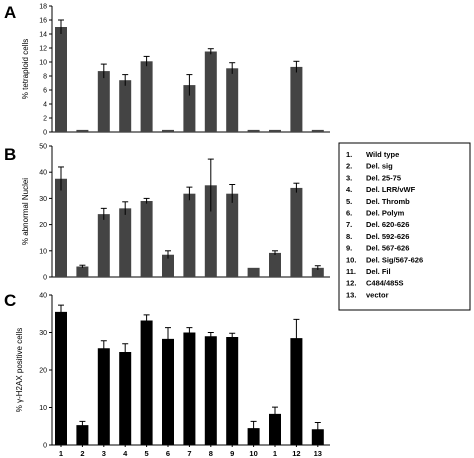  Describe the element at coordinates (189, 453) in the screenshot. I see `x-tick-label: 7` at that location.